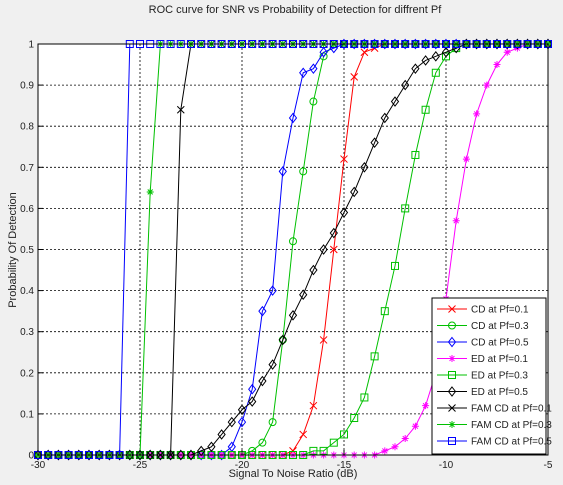 This screenshot has width=563, height=485. Describe the element at coordinates (511, 425) in the screenshot. I see `legend-label: FAM CD at Pf=0.3` at that location.